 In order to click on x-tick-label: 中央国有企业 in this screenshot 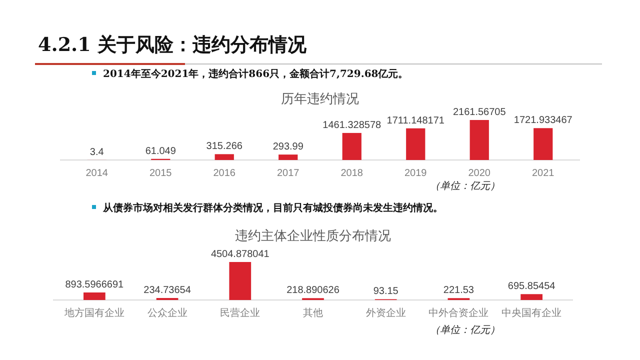, I will do `click(532, 313)`.